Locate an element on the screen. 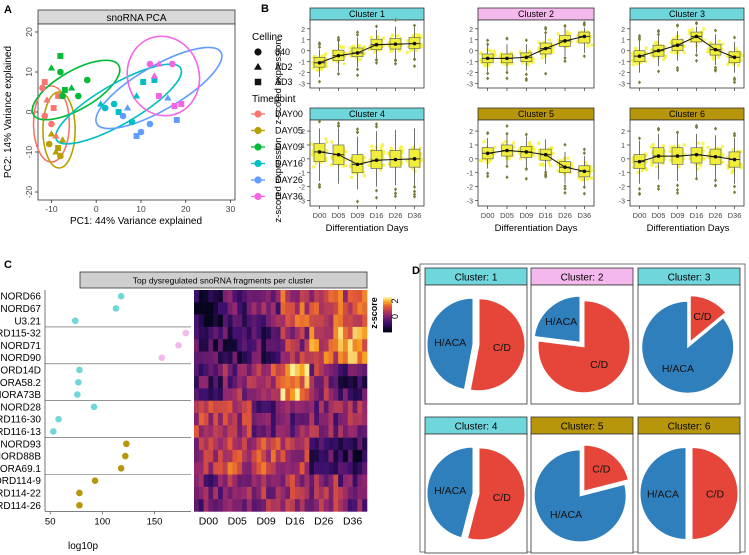 This screenshot has height=555, width=749. pca-ellipse-day16 is located at coordinates (118, 104).